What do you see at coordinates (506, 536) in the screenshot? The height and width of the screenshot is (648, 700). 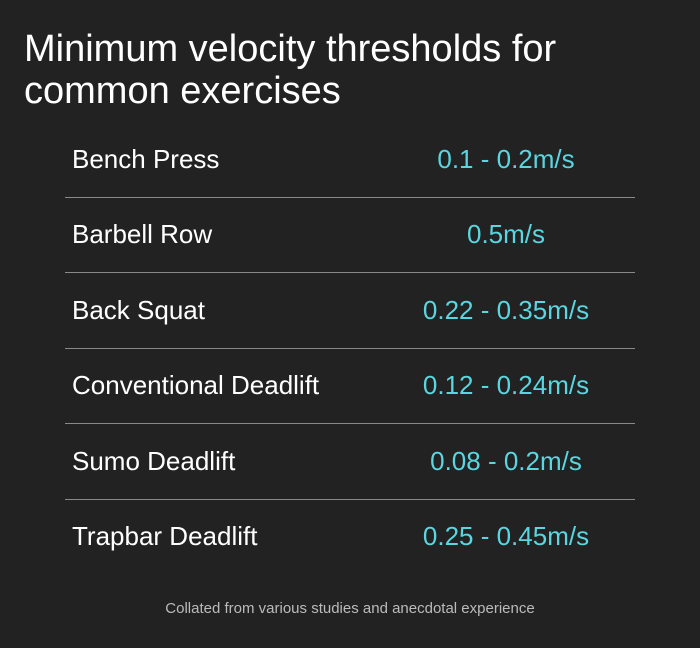 I see `velocity: 0.25 - 0.45m/s` at bounding box center [506, 536].